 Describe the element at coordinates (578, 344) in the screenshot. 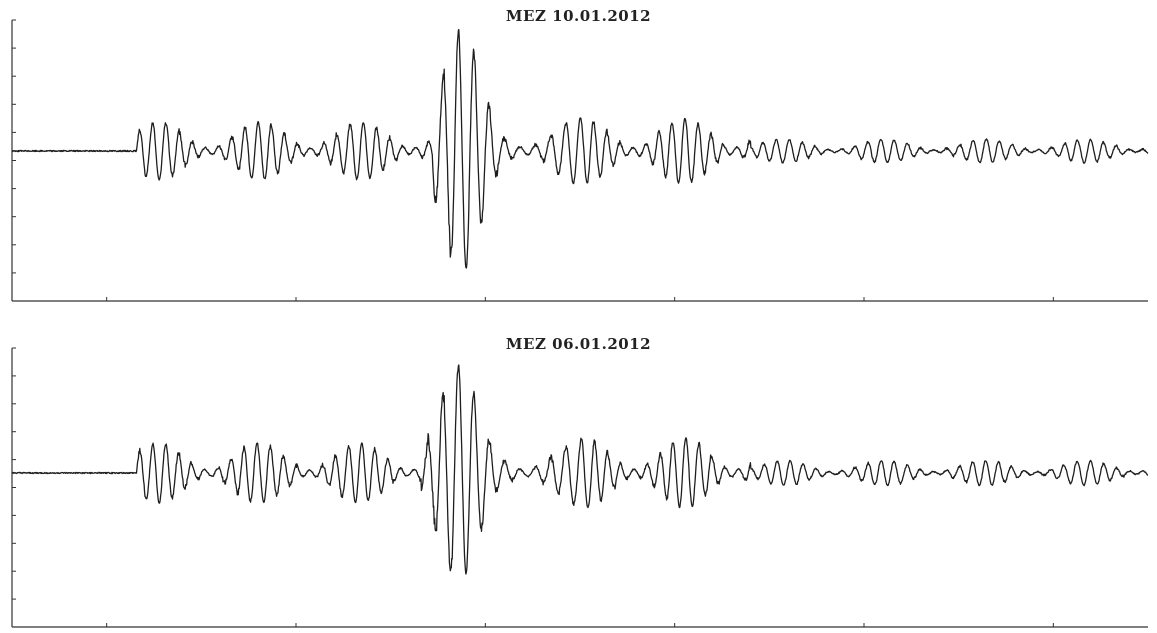

I see `chart-title: MEZ 06.01.2012` at that location.